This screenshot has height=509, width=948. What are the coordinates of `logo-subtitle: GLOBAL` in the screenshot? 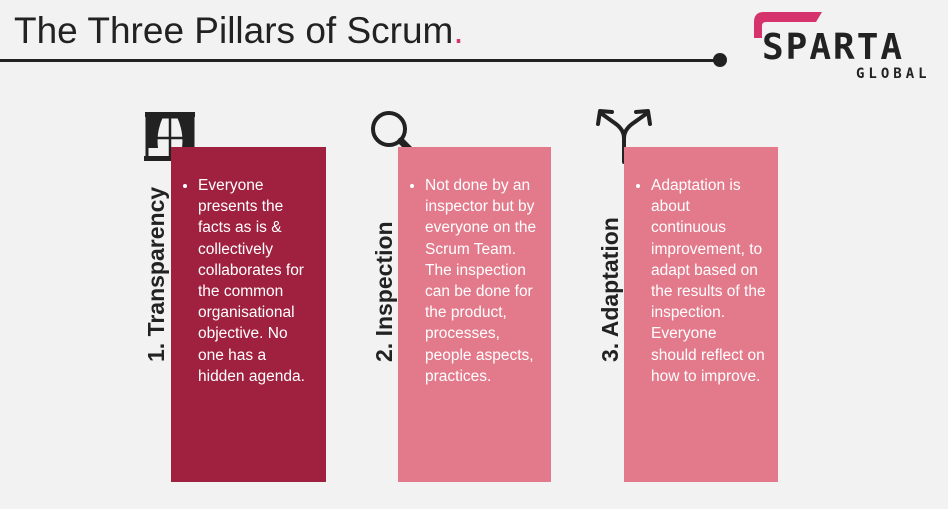 It's located at (893, 74).